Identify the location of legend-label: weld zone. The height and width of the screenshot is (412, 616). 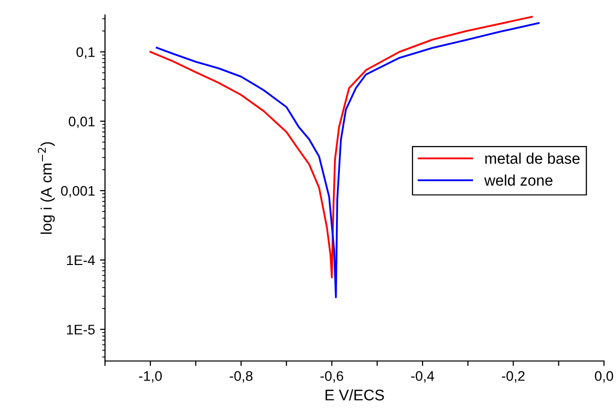
(518, 180).